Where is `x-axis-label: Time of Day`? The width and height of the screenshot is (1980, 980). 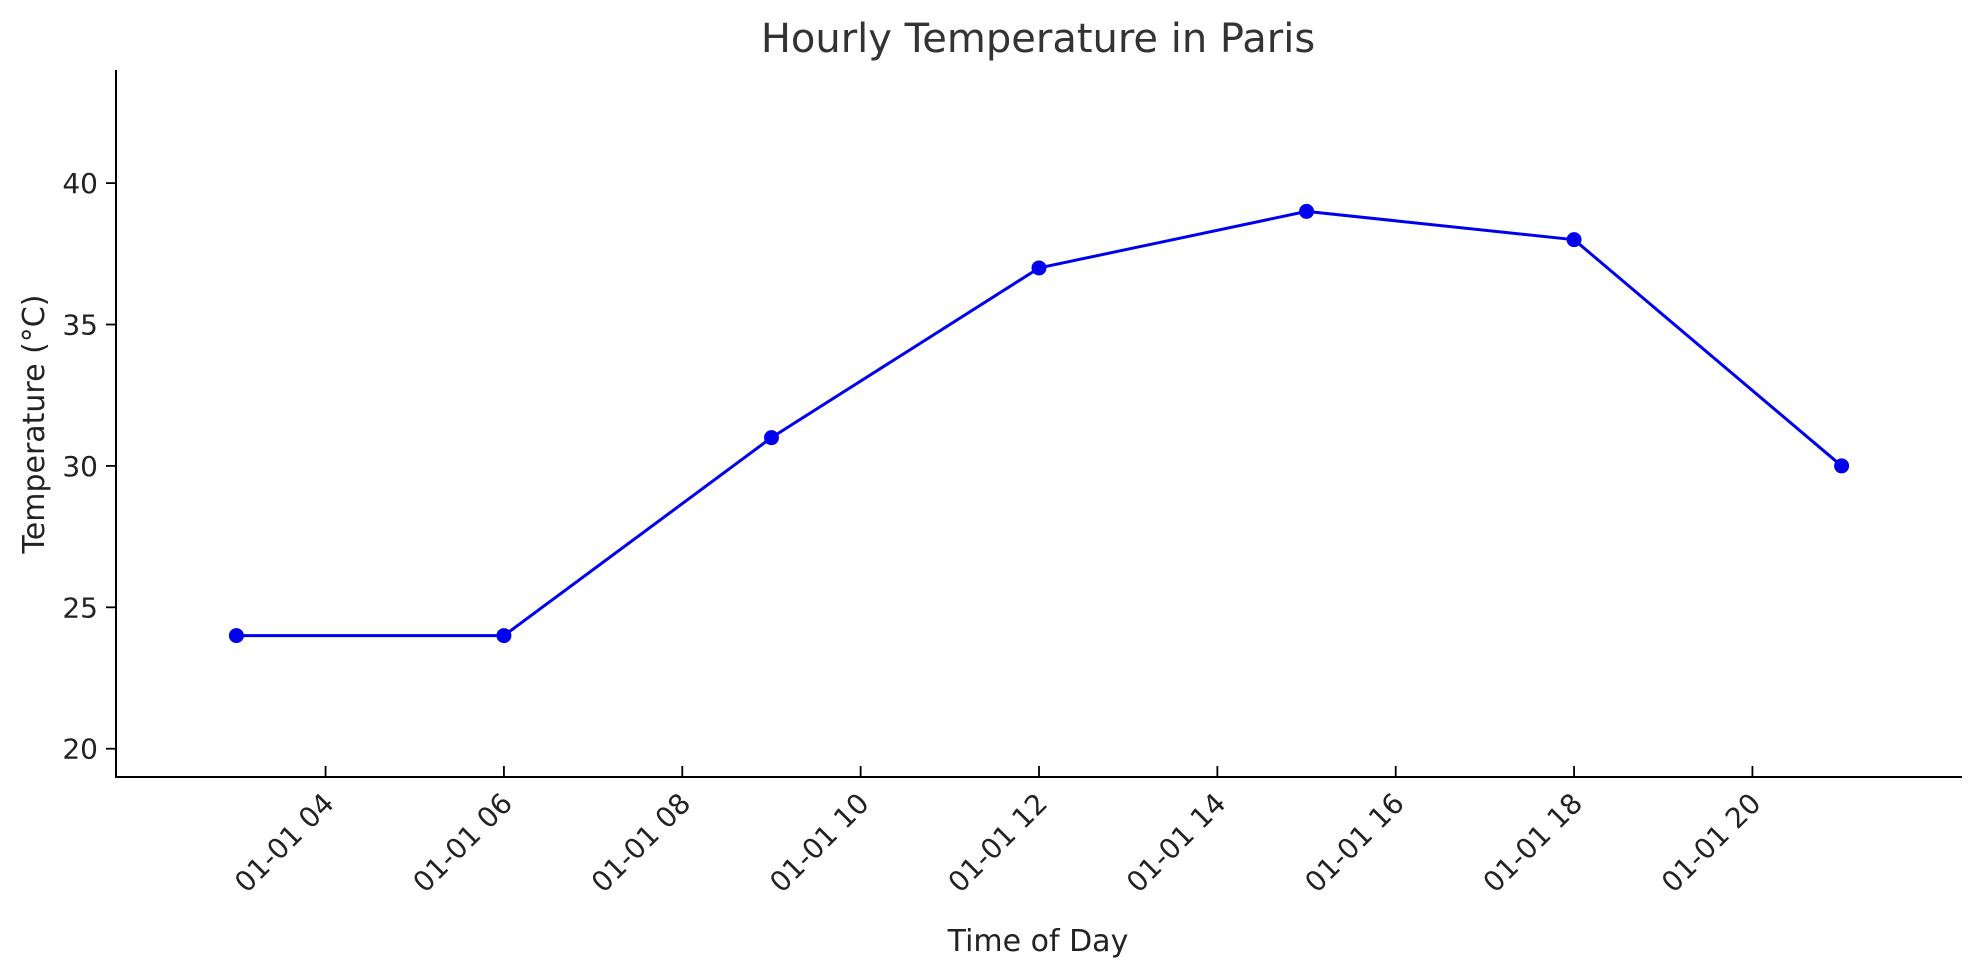
x-axis-label: Time of Day is located at coordinates (1038, 941).